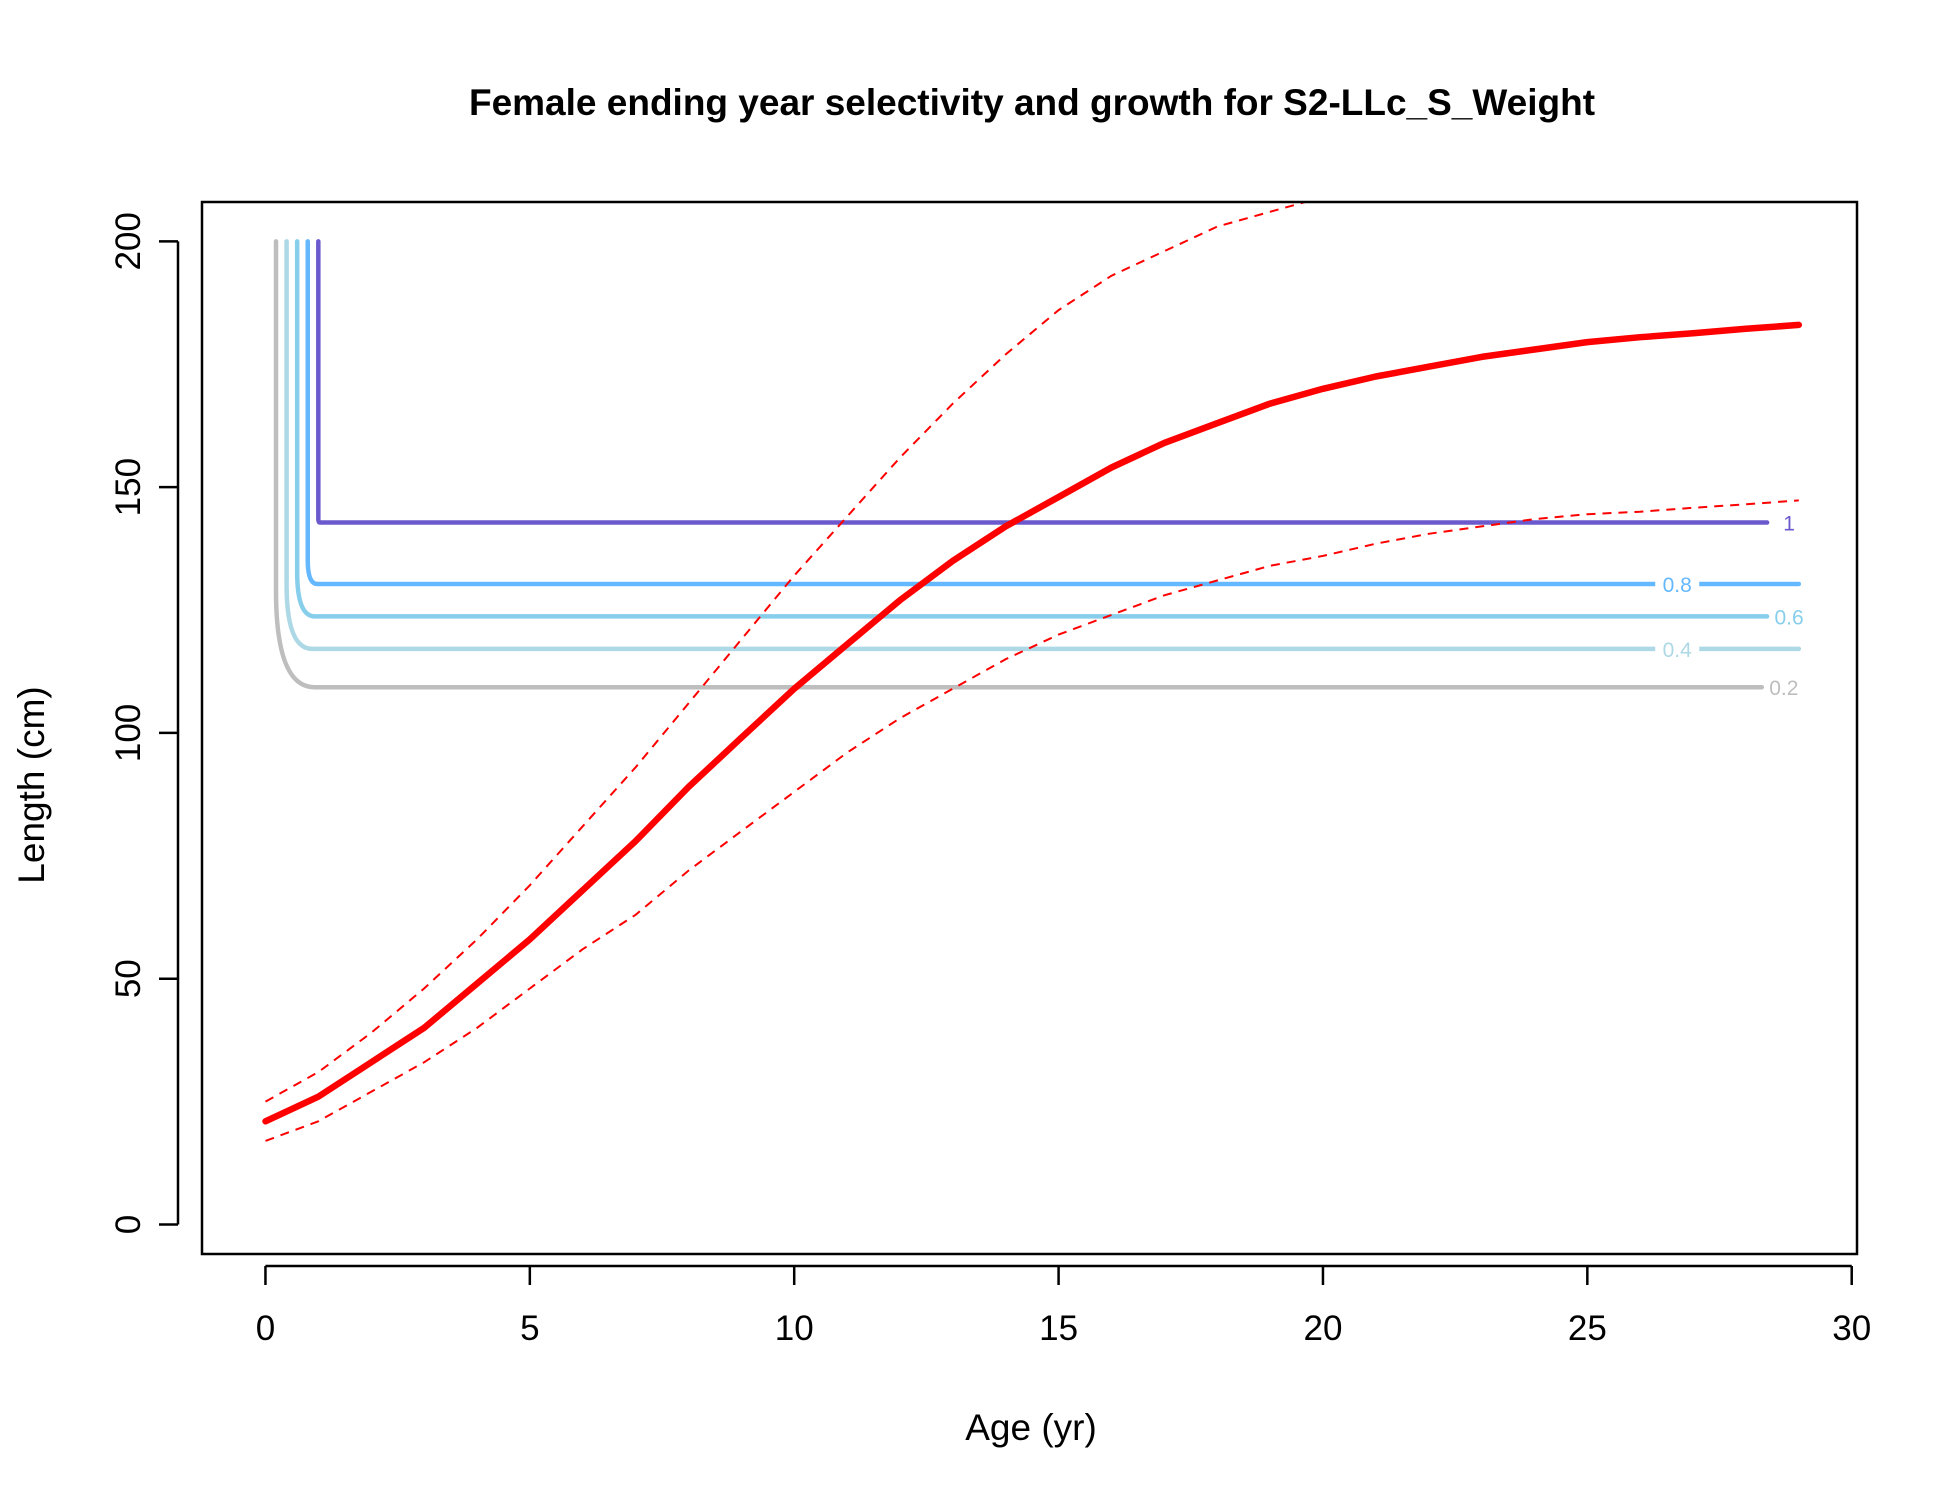 The width and height of the screenshot is (1950, 1500). I want to click on y-tick-label: 200, so click(128, 241).